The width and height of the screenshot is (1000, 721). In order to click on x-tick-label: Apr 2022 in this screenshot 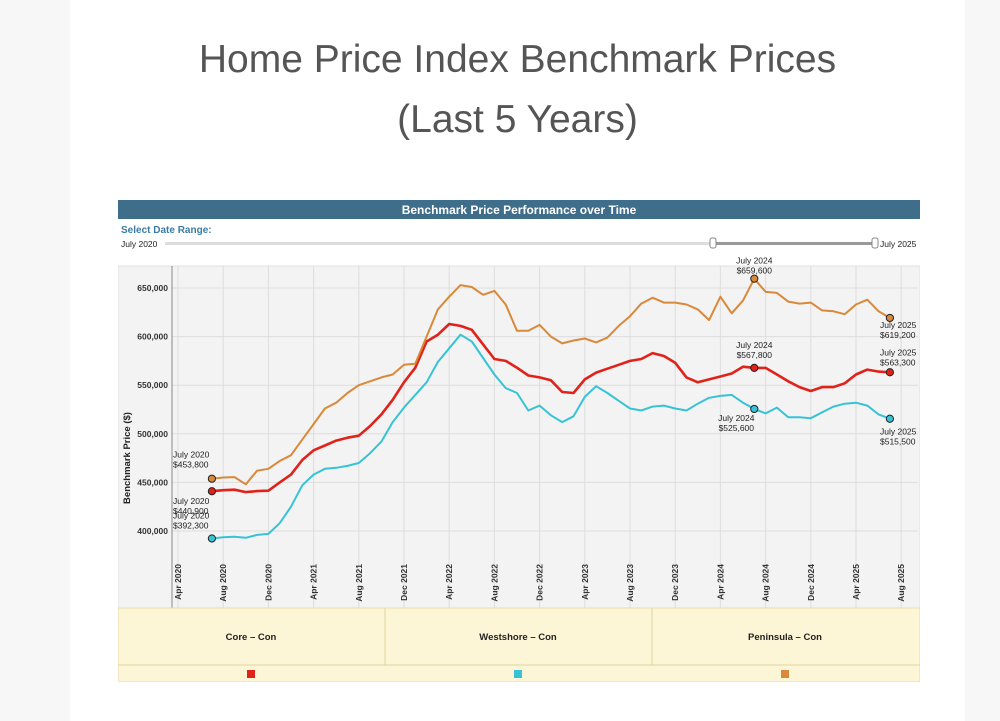, I will do `click(449, 582)`.